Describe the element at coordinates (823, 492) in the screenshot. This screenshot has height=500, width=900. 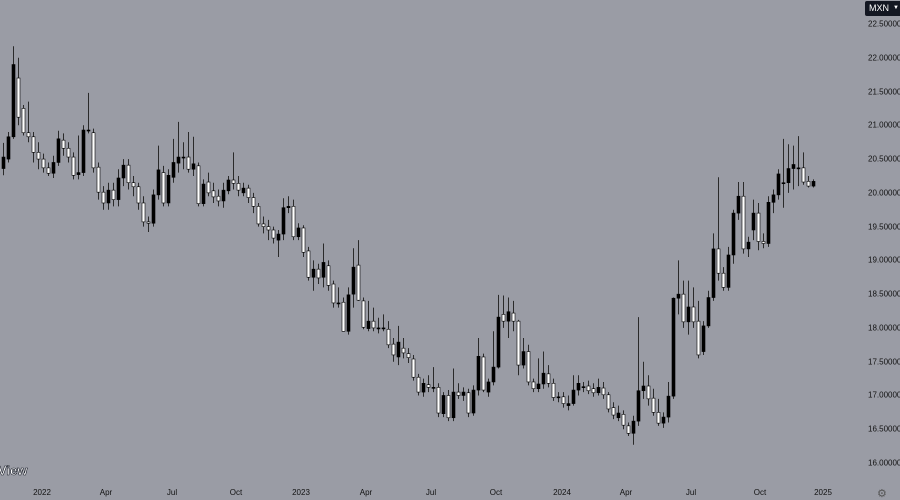
I see `time-tick-label: 2025` at that location.